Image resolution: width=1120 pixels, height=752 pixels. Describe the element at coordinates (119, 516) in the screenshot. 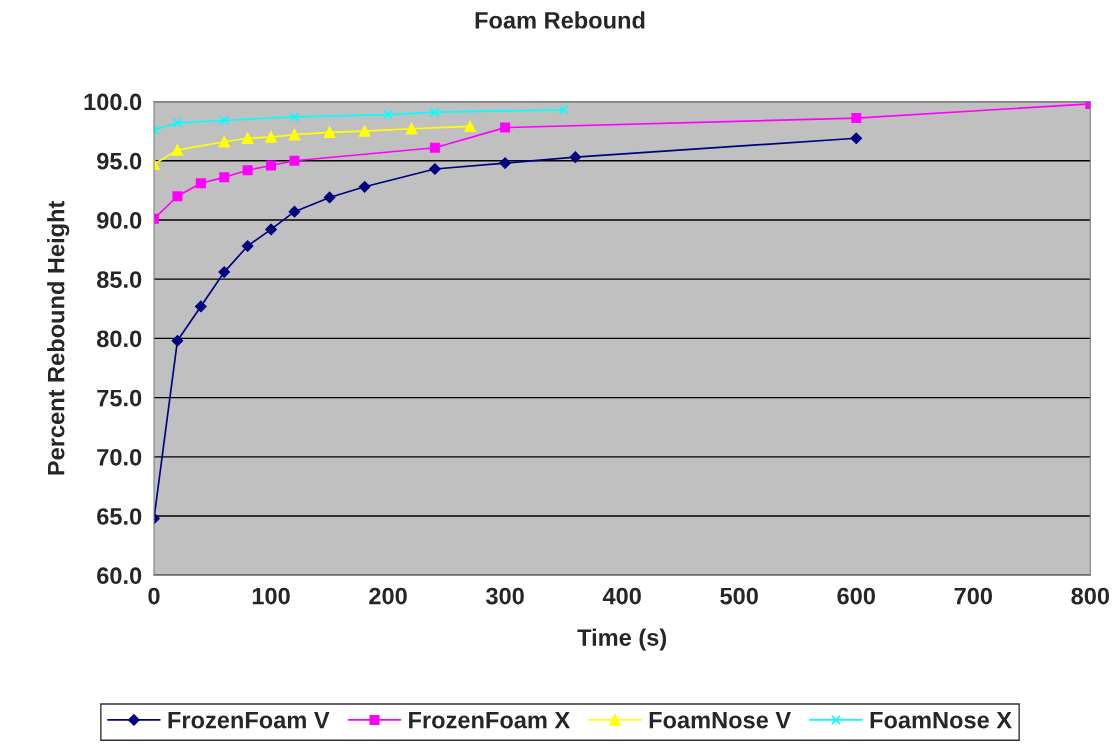

I see `y-tick-label: 65.0` at that location.